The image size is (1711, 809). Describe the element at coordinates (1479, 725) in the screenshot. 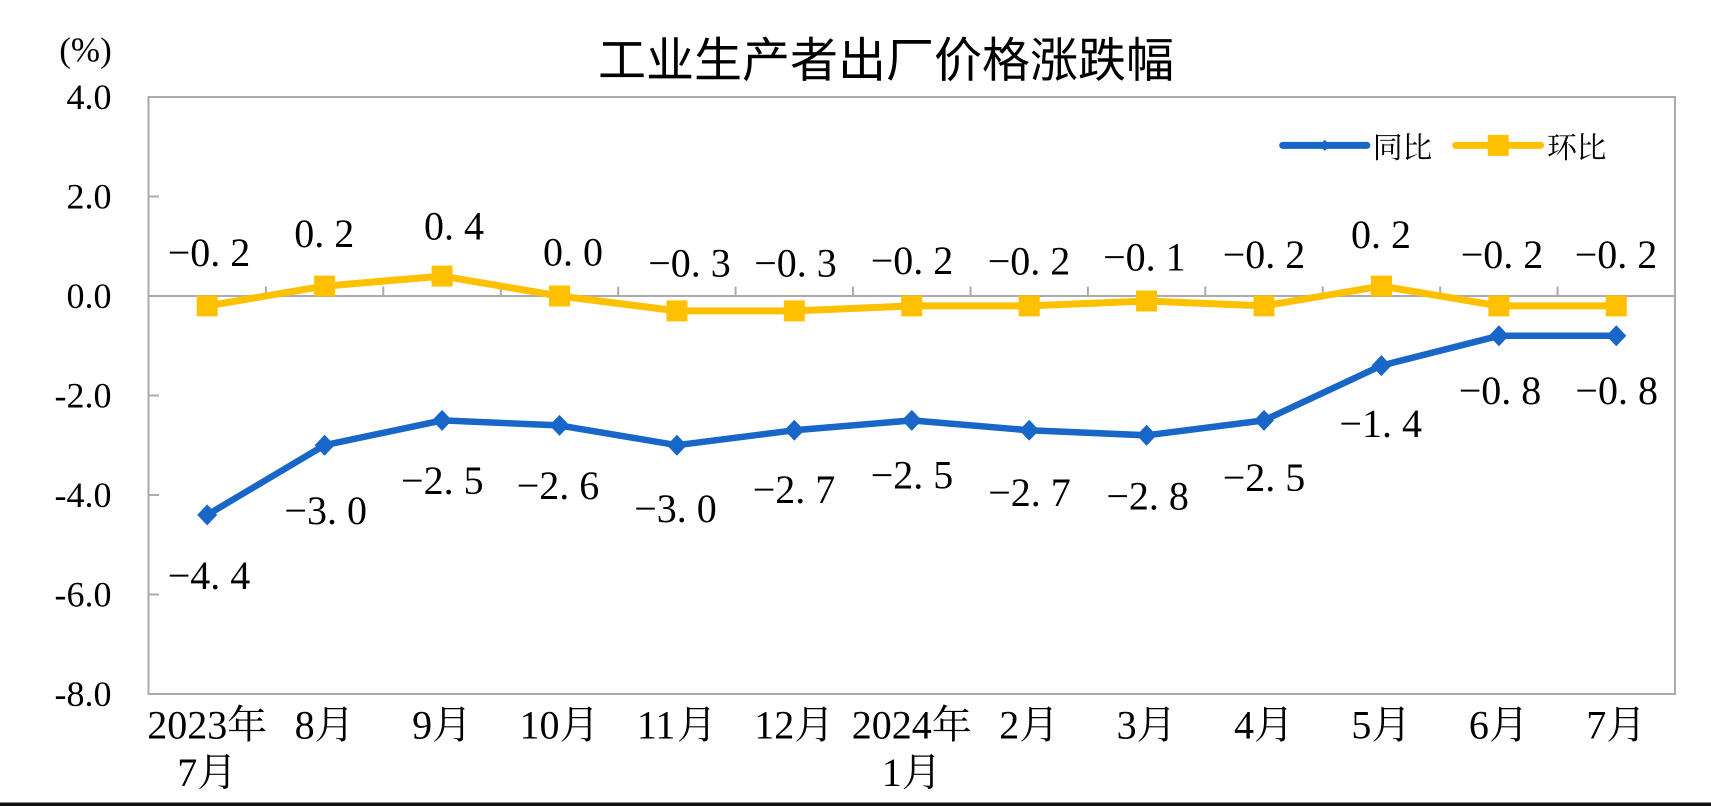

I see `svg-text: 6` at that location.